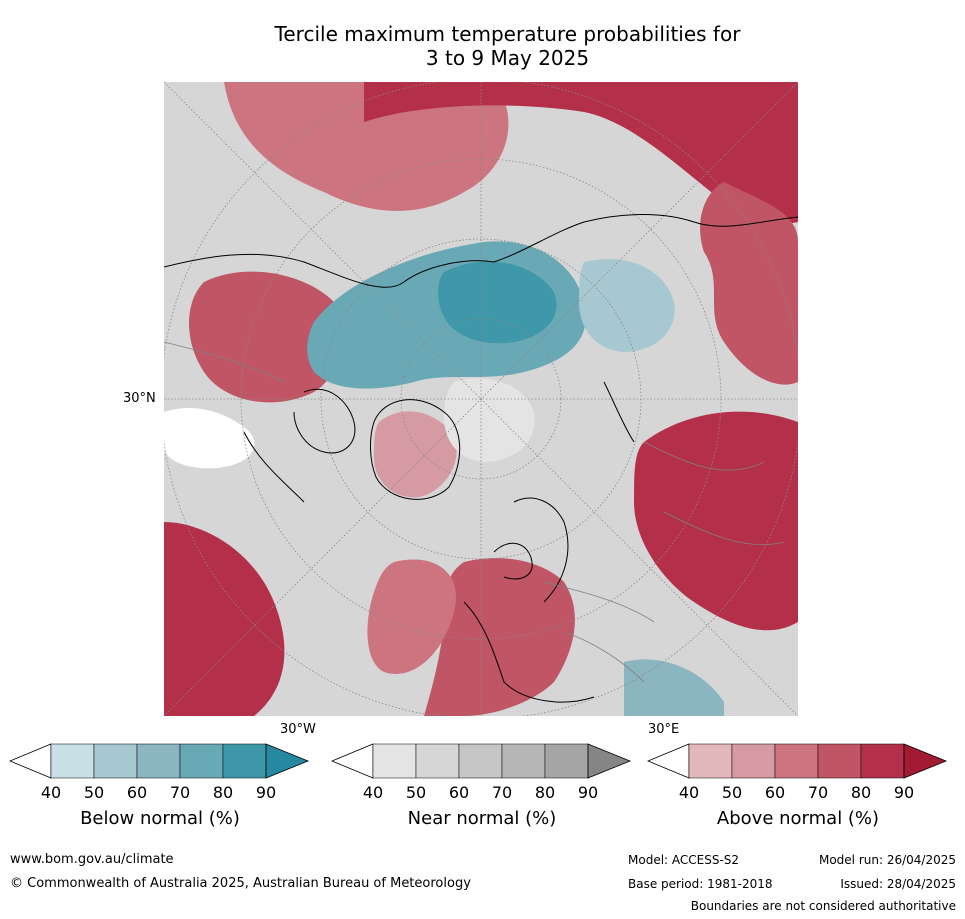  I want to click on footer-model-run: Model run: 26/04/2025, so click(887, 860).